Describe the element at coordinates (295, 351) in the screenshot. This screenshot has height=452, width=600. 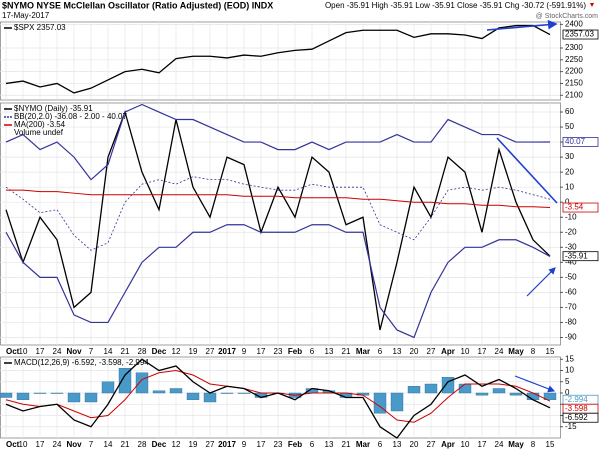
I see `x-tick-label: Feb` at that location.